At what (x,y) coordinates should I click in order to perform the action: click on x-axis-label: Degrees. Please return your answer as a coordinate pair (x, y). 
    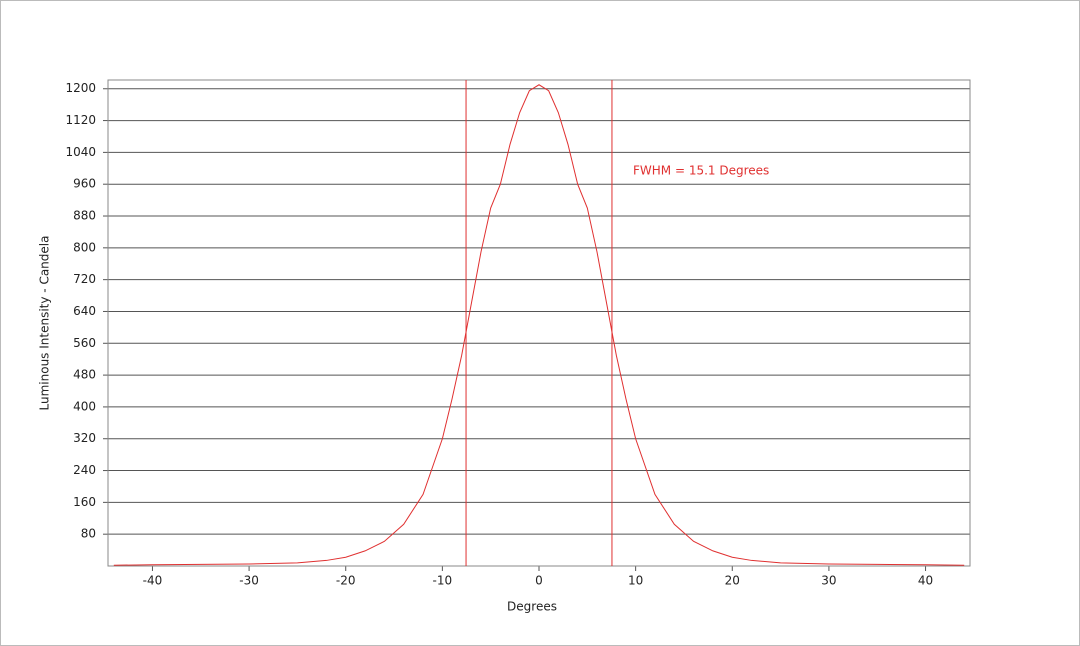
    Looking at the image, I should click on (532, 607).